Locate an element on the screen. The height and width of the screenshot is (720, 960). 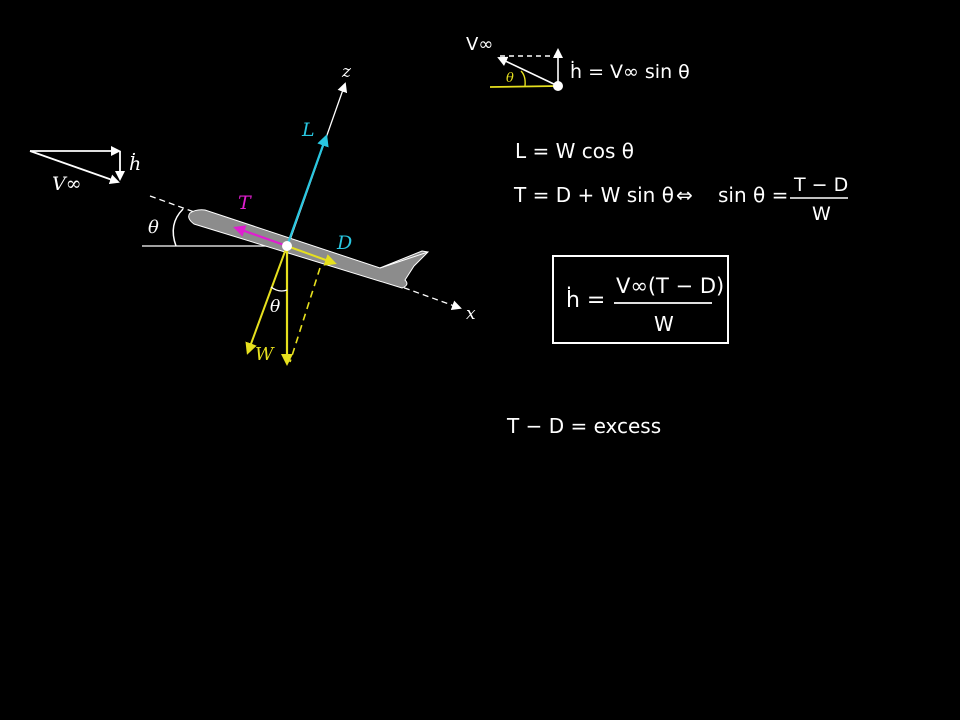
weight-projection-dashed is located at coordinates (305, 315).